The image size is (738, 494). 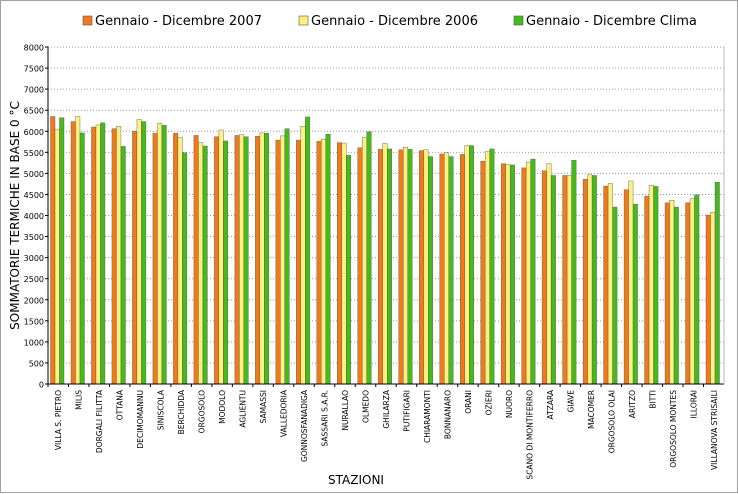 What do you see at coordinates (611, 421) in the screenshot?
I see `x-tick-label: ORGOSOLO OLAI` at bounding box center [611, 421].